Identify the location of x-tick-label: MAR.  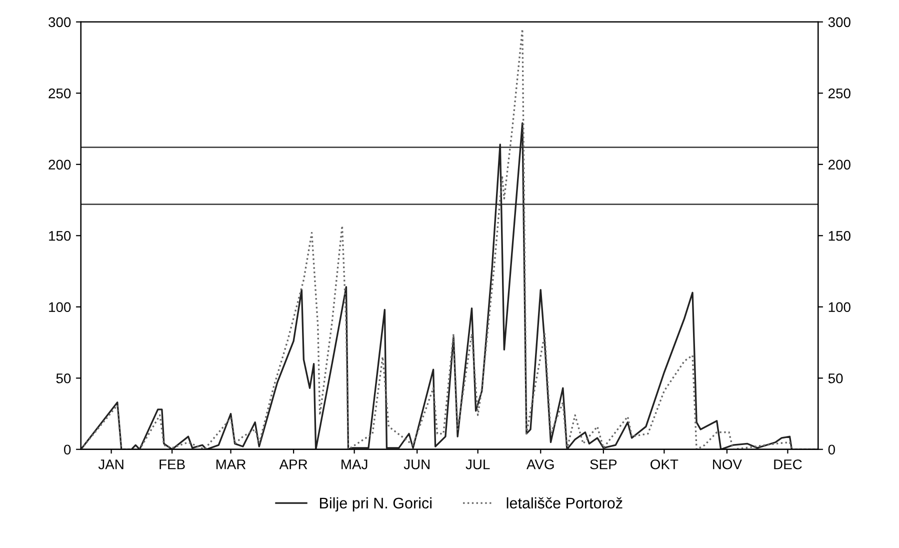
(231, 465).